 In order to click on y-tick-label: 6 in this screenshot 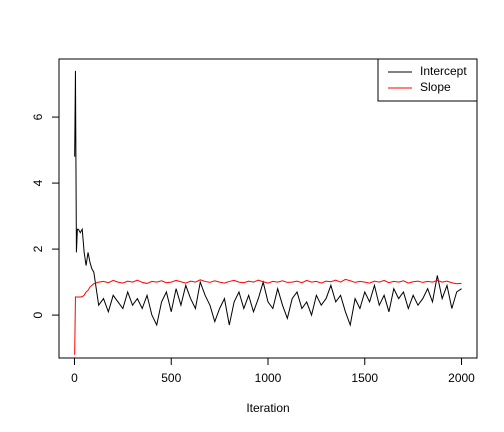, I will do `click(38, 116)`.